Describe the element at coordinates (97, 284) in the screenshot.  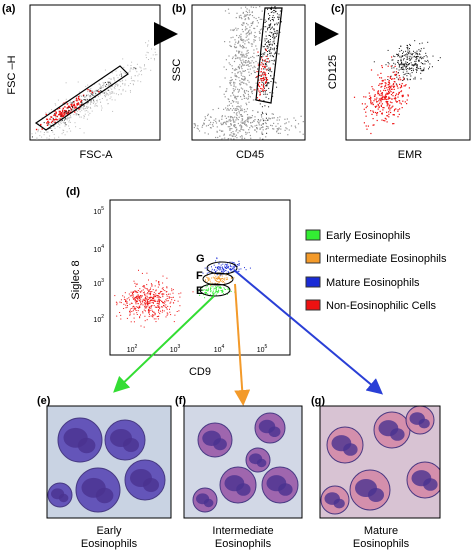
I see `tick-base: 10` at that location.